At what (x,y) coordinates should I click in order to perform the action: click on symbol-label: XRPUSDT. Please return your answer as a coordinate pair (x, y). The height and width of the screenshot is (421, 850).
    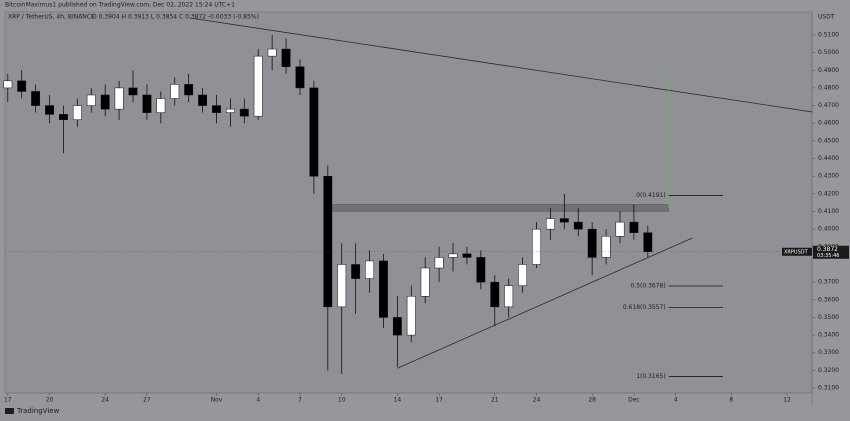
    Looking at the image, I should click on (796, 252).